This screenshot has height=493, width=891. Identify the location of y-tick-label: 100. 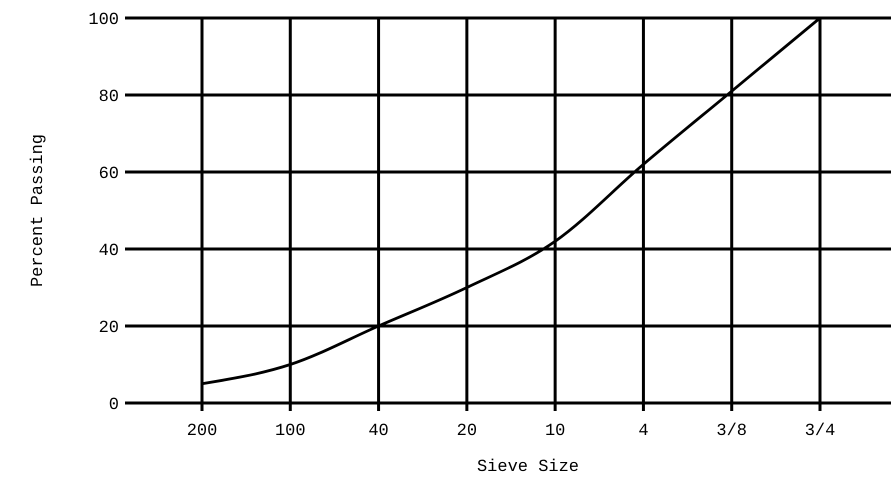
(103, 20).